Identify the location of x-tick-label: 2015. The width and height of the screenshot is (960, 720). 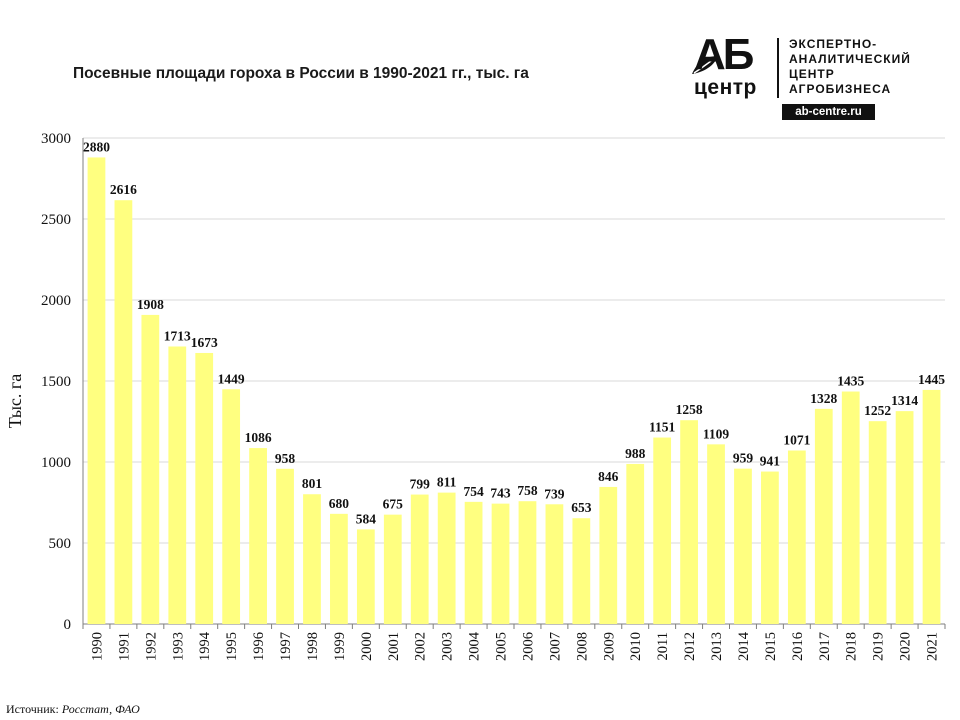
(771, 646).